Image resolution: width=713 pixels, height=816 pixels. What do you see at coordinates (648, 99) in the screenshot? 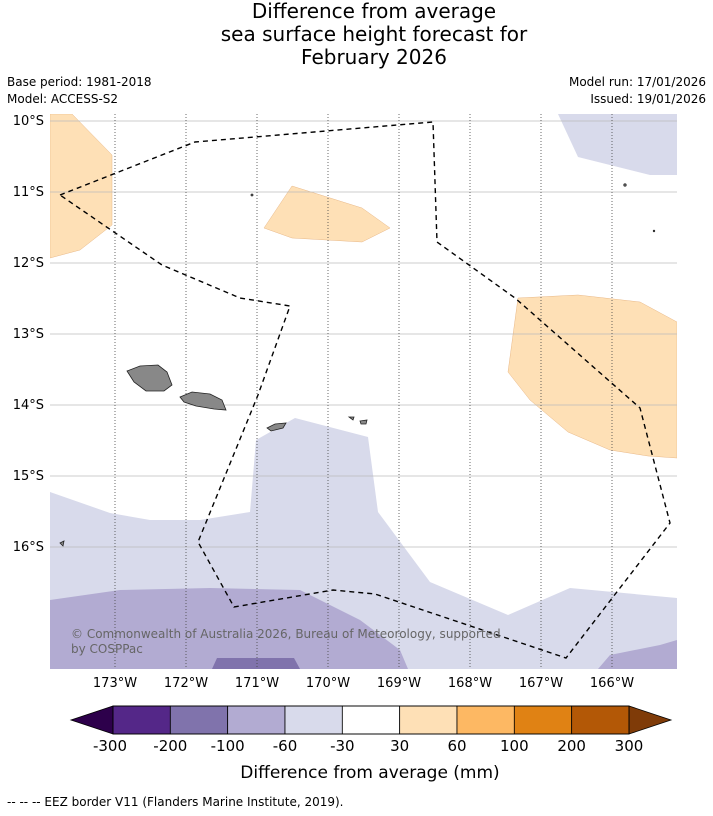
I see `issued-date: Issued: 19/01/2026` at bounding box center [648, 99].